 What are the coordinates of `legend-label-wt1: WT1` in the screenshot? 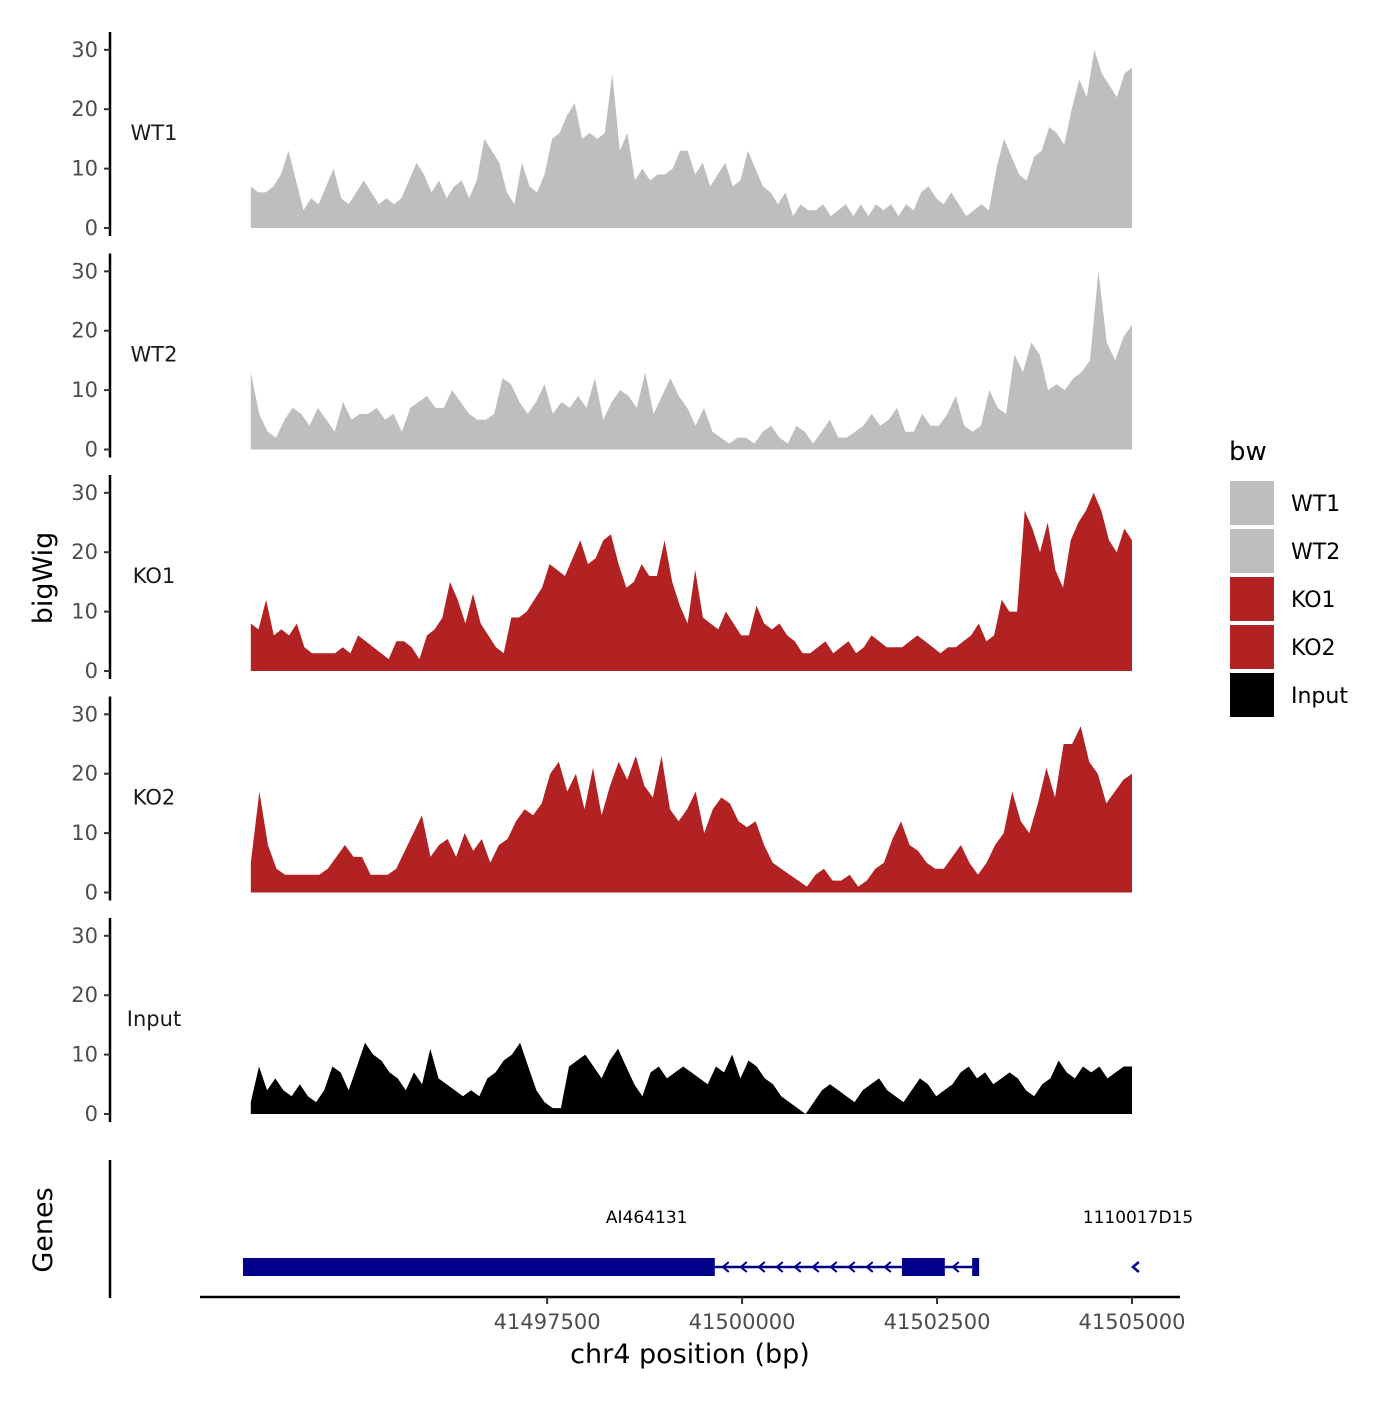 It's located at (1315, 504).